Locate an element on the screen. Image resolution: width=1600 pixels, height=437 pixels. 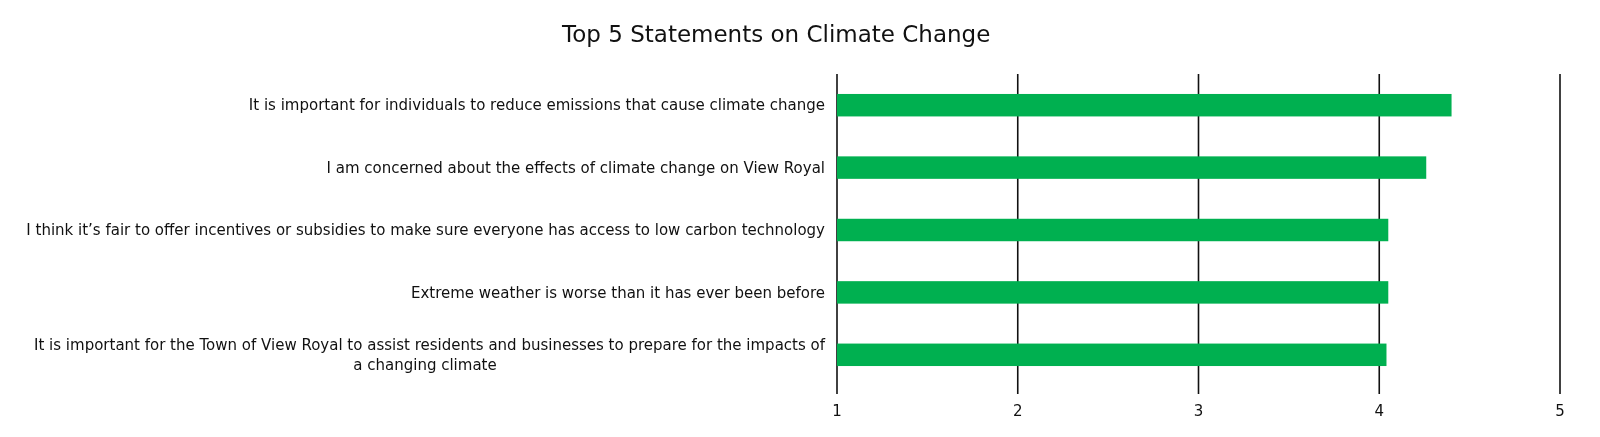
chart-title: Top 5 Statements on Climate Change is located at coordinates (776, 34).